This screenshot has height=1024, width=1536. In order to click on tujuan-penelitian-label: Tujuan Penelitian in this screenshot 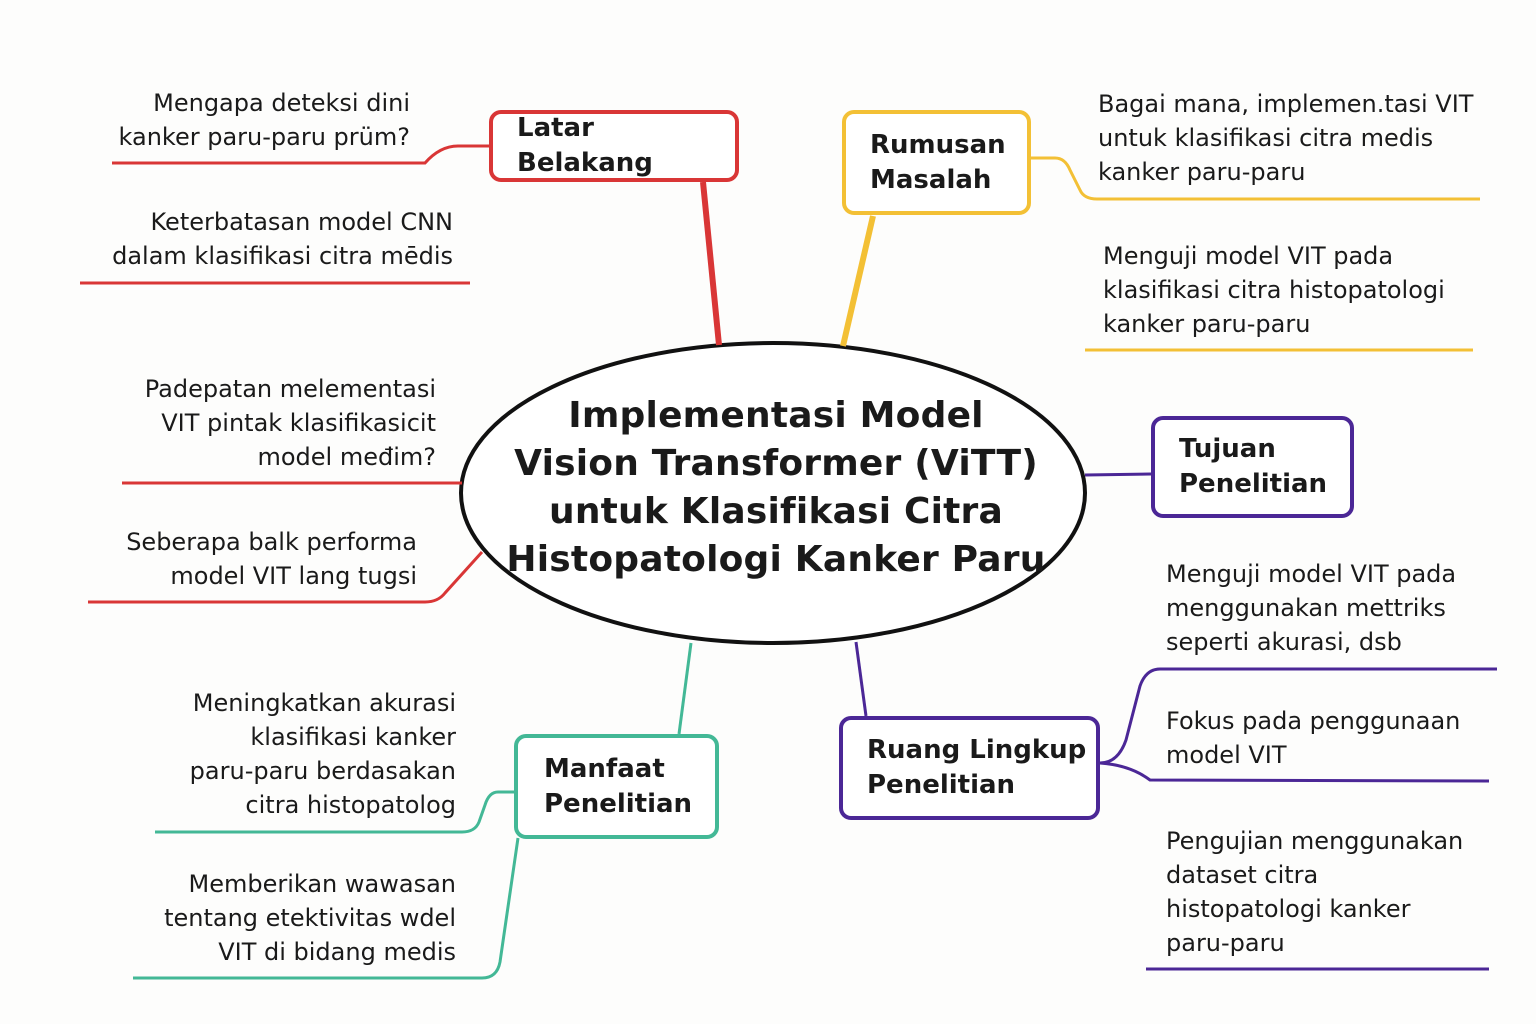, I will do `click(1253, 466)`.